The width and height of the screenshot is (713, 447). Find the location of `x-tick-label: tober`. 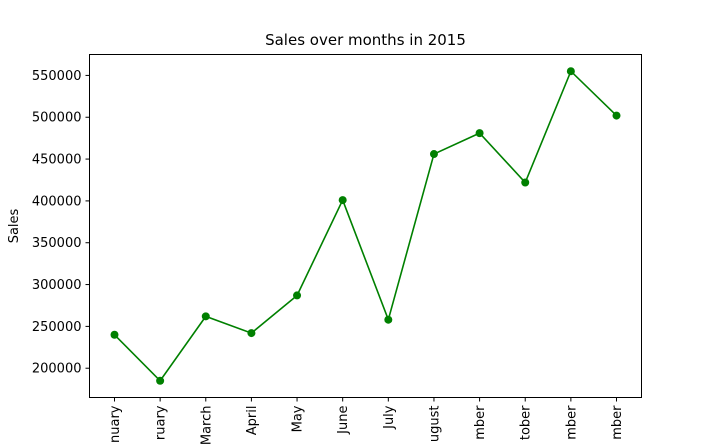

x-tick-label: tober is located at coordinates (526, 422).